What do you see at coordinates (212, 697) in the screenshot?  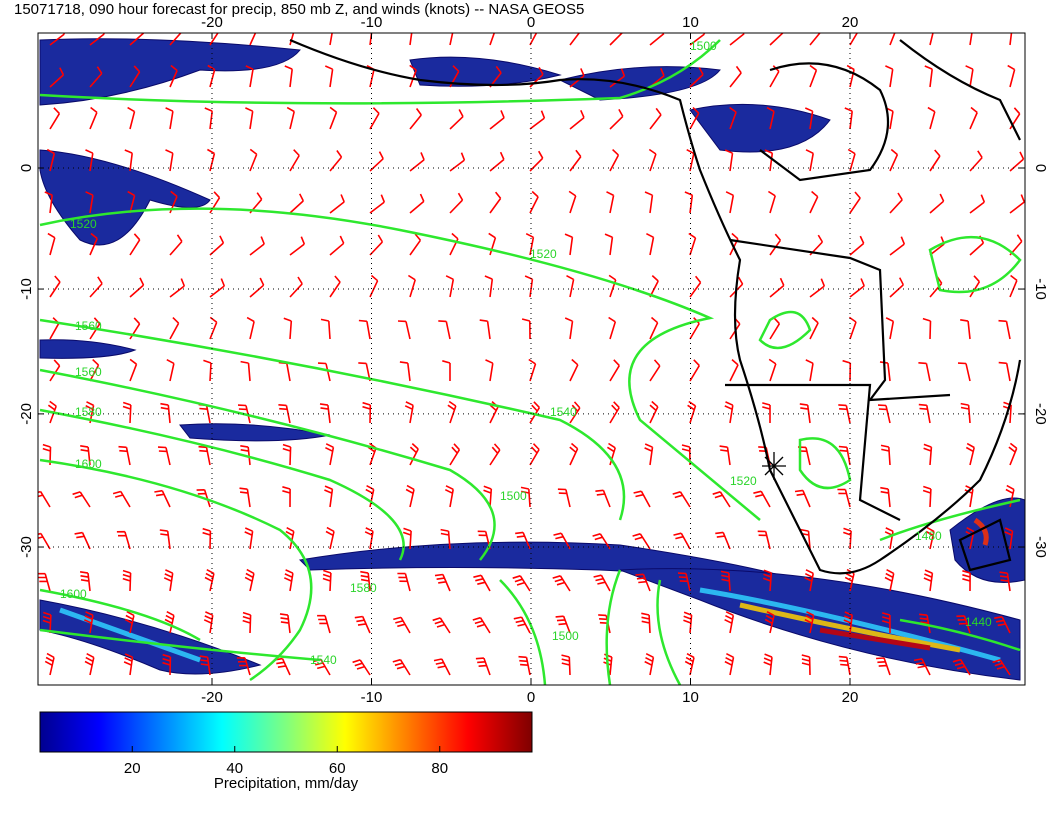 I see `lon-label-bottom: -20` at bounding box center [212, 697].